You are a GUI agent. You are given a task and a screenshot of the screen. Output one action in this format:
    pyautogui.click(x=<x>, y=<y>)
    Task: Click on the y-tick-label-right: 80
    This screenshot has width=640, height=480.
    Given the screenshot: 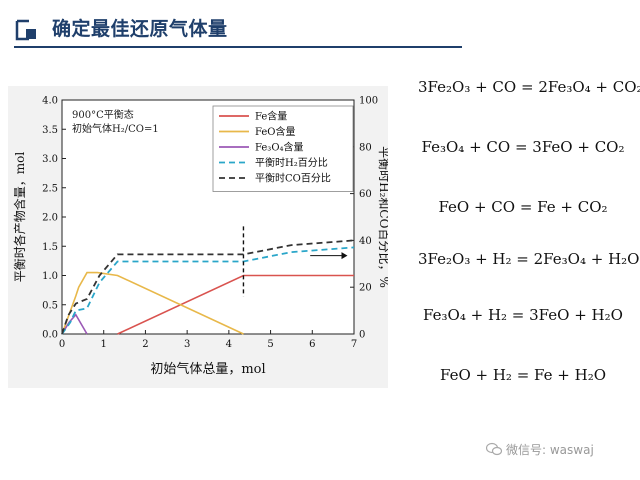 What is the action you would take?
    pyautogui.click(x=365, y=147)
    